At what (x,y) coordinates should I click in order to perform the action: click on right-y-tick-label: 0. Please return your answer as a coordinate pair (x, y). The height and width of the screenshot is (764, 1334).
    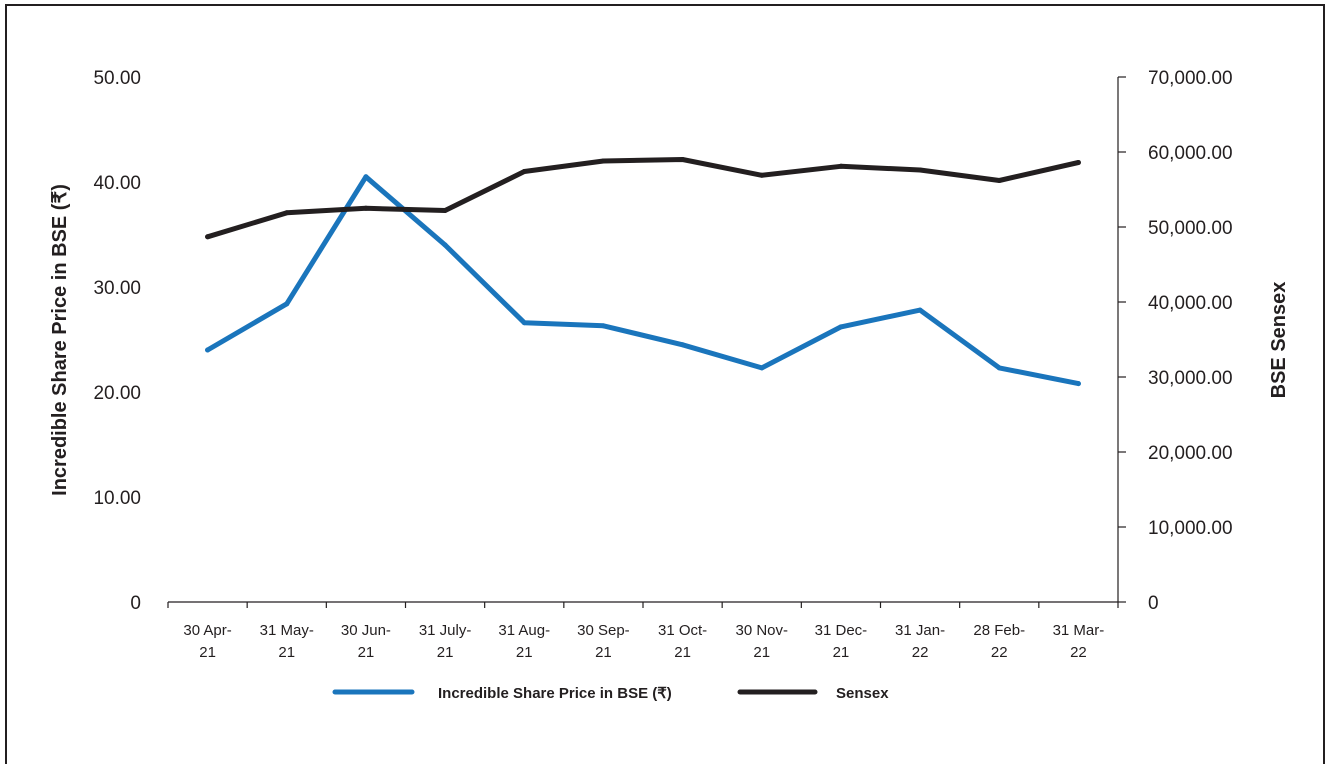
    Looking at the image, I should click on (1153, 603).